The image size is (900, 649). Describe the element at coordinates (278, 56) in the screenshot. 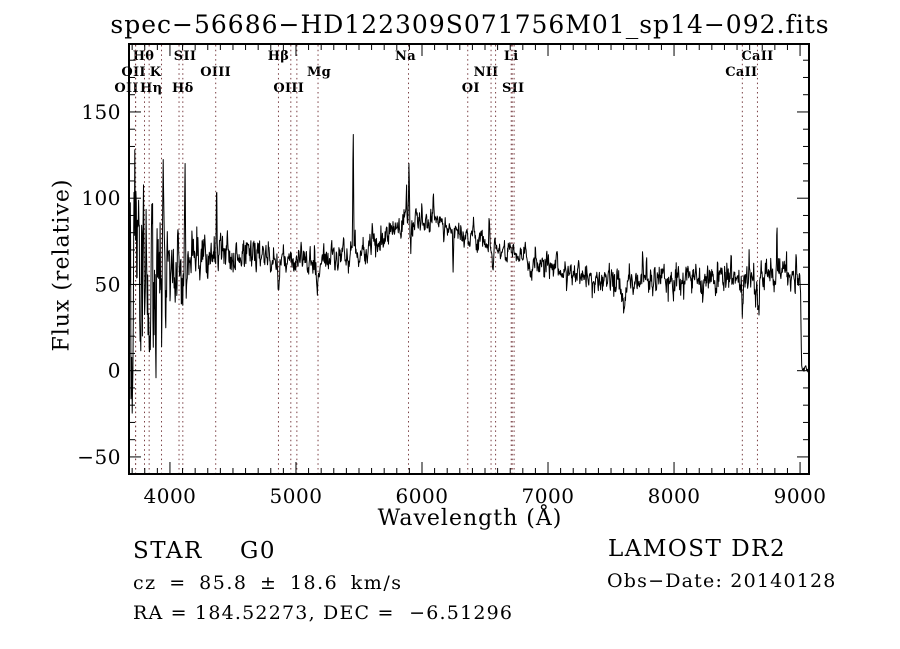

I see `spectral-line-label: Hβ` at that location.